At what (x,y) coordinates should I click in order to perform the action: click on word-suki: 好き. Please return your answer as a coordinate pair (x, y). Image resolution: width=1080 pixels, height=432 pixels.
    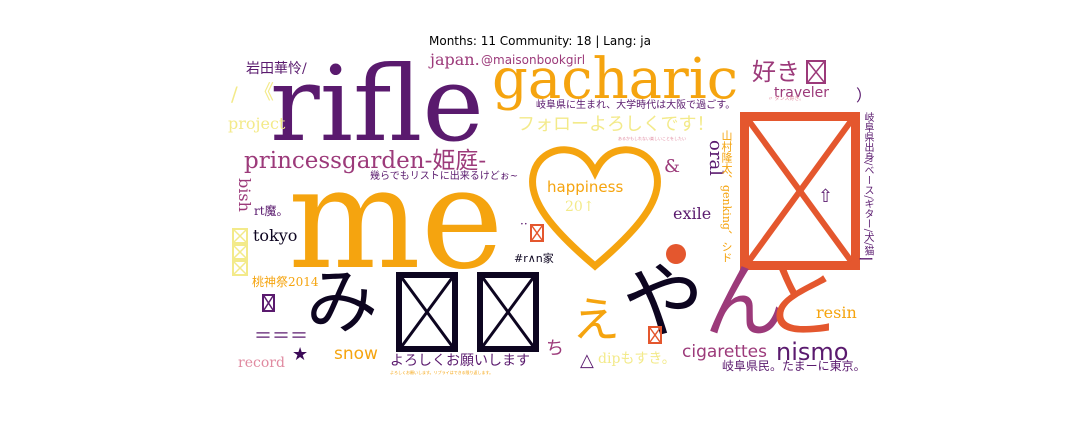
    Looking at the image, I should click on (776, 72).